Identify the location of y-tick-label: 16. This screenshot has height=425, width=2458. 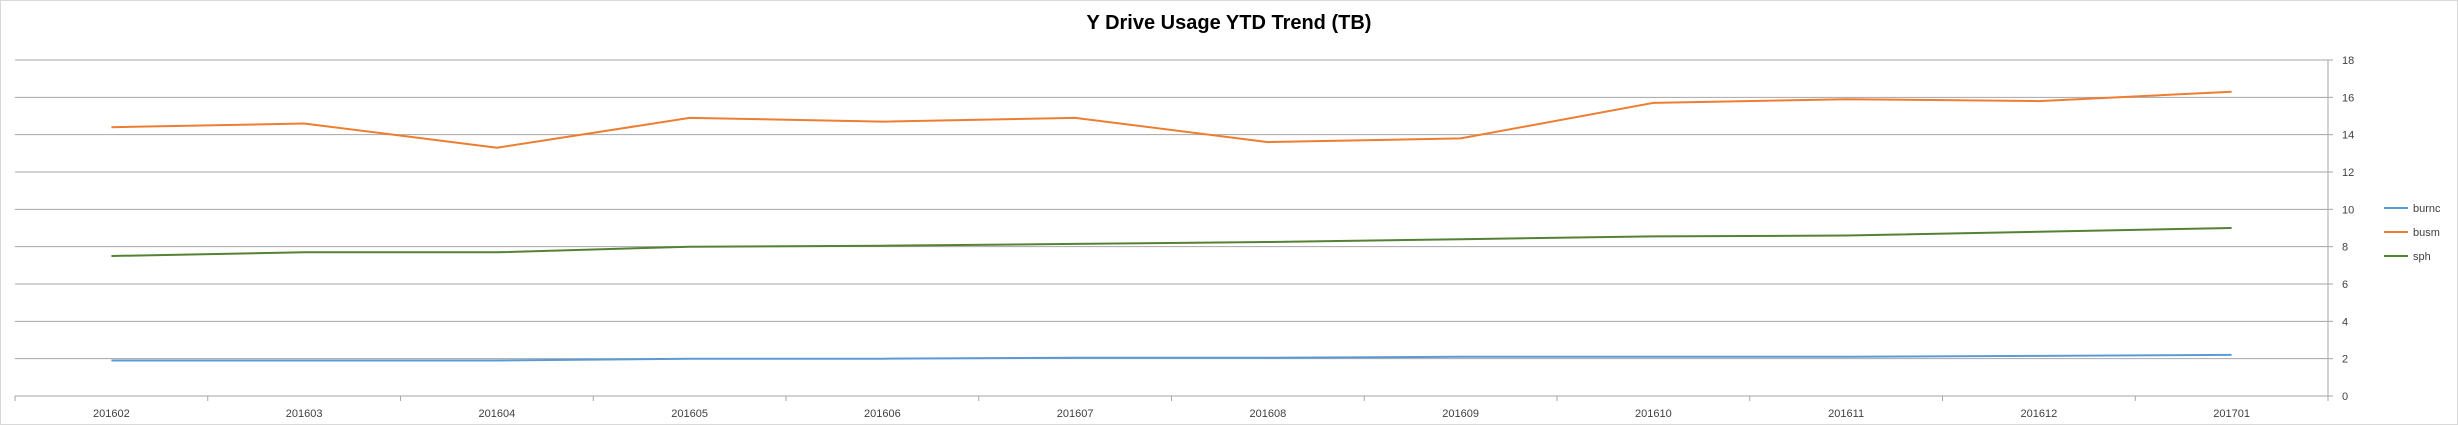
(2348, 98).